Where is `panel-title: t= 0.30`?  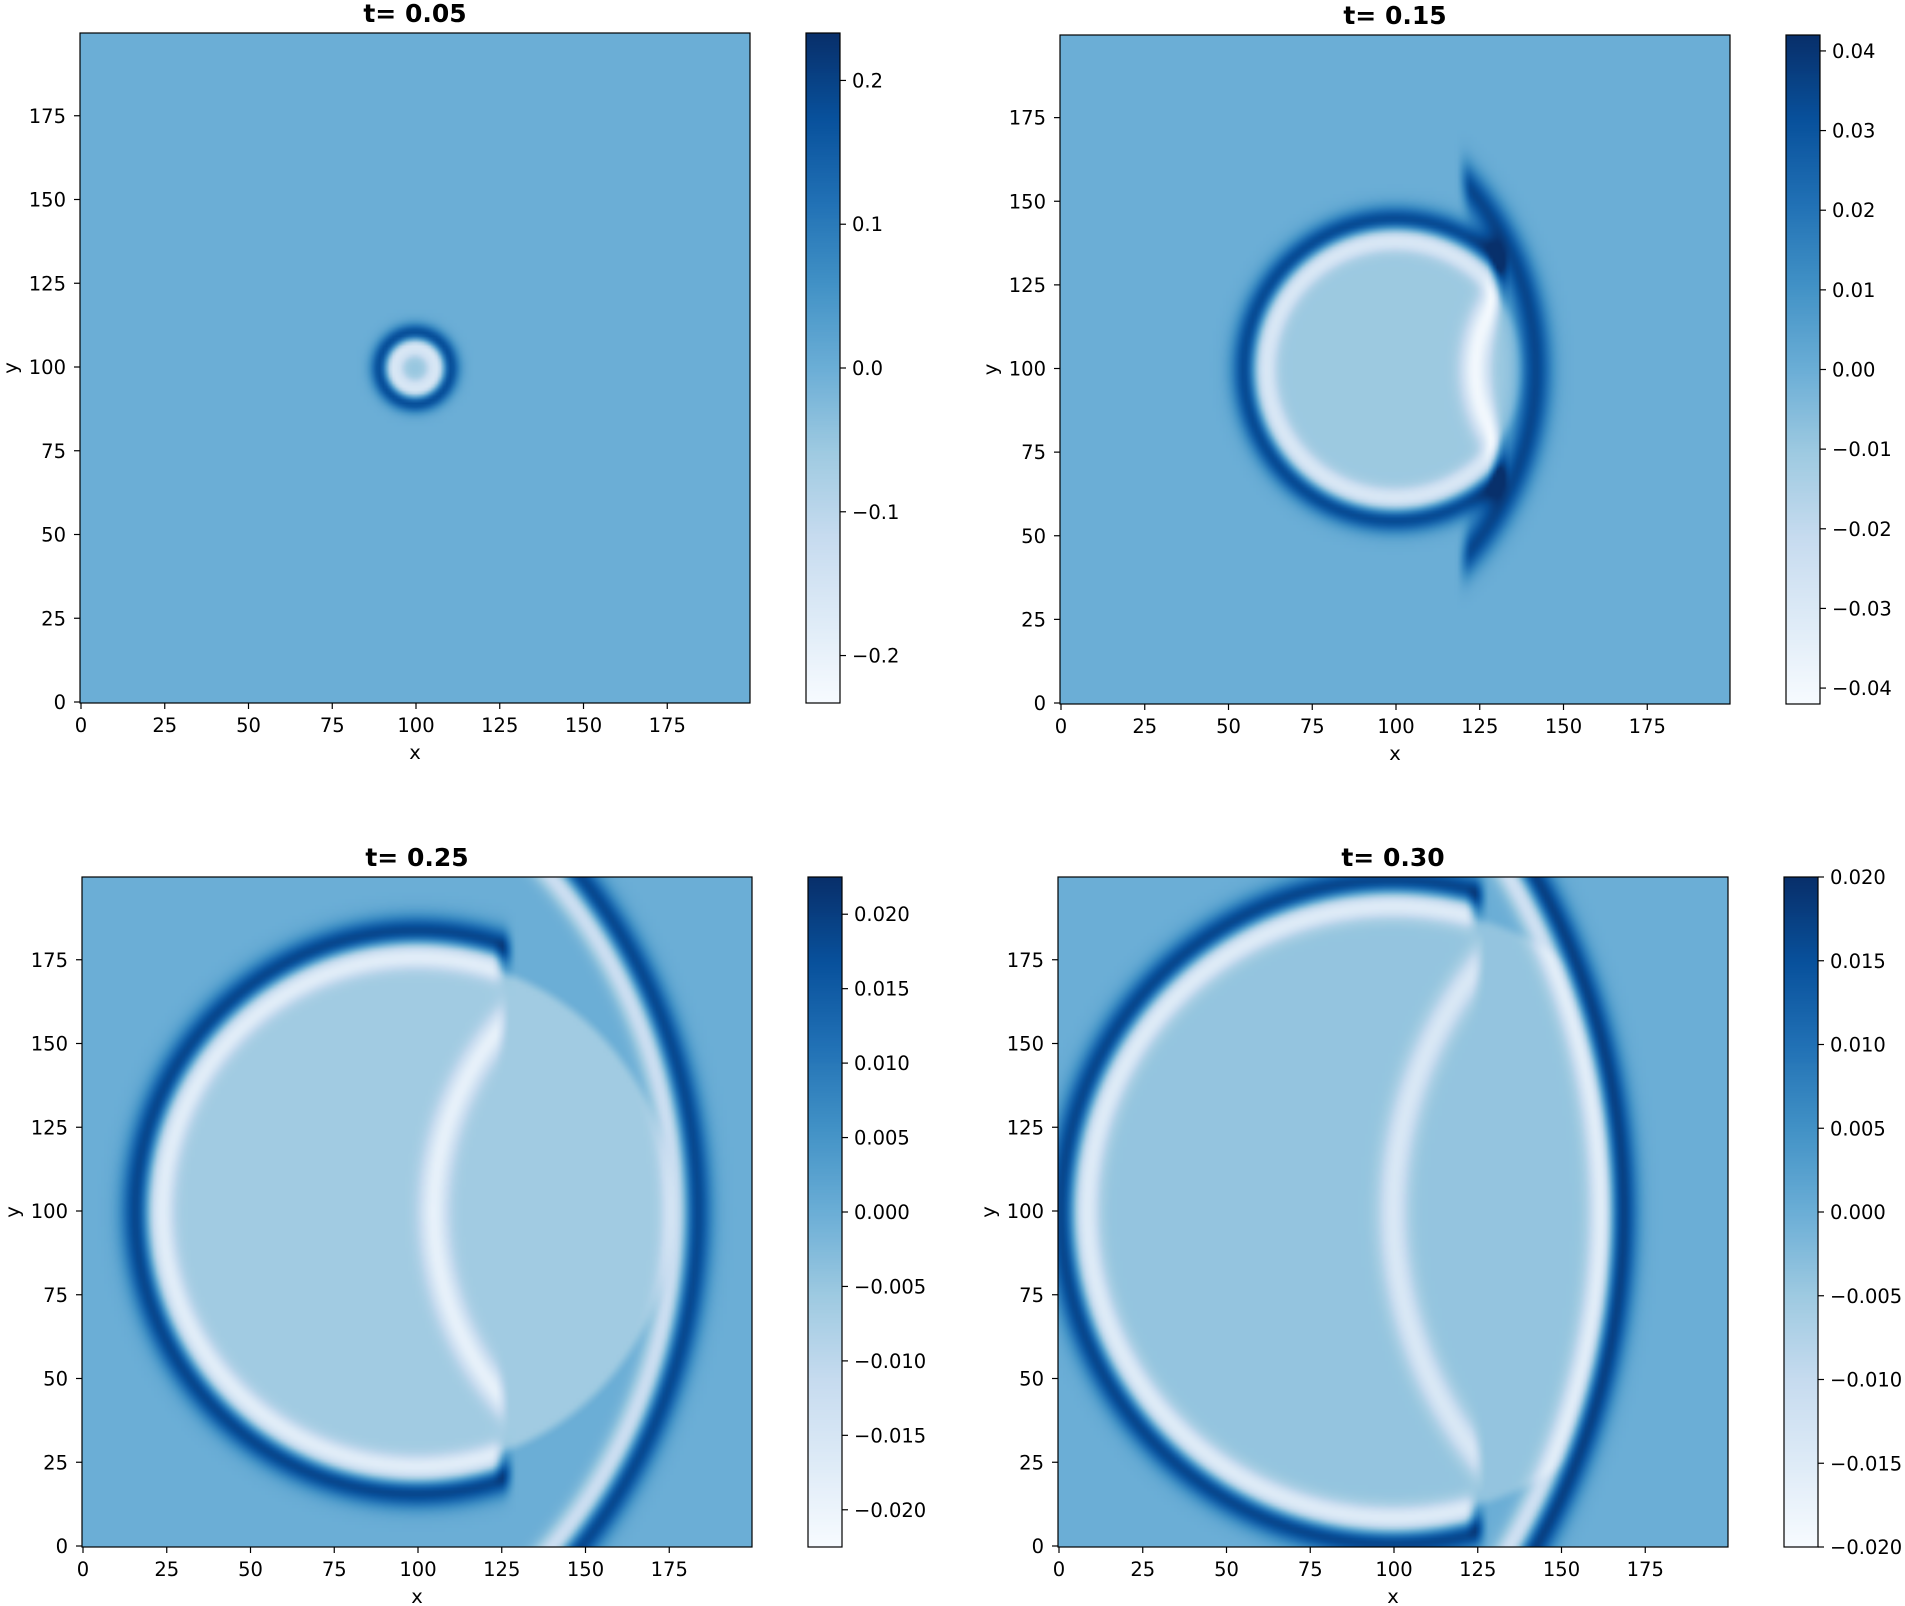
panel-title: t= 0.30 is located at coordinates (1392, 857).